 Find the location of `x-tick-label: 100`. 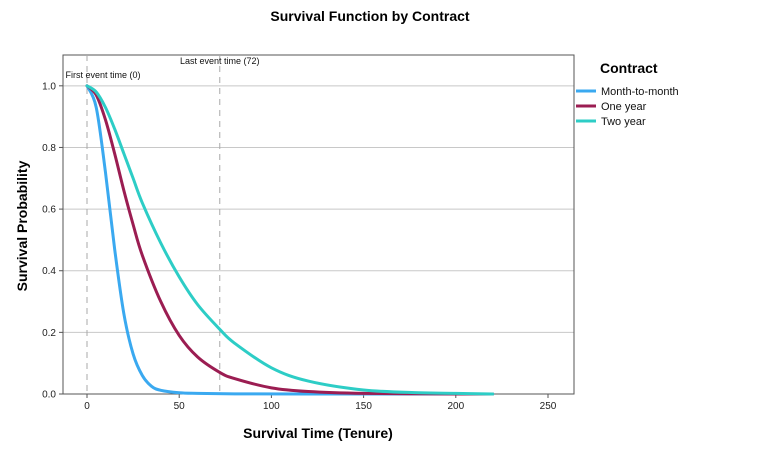

x-tick-label: 100 is located at coordinates (271, 406).